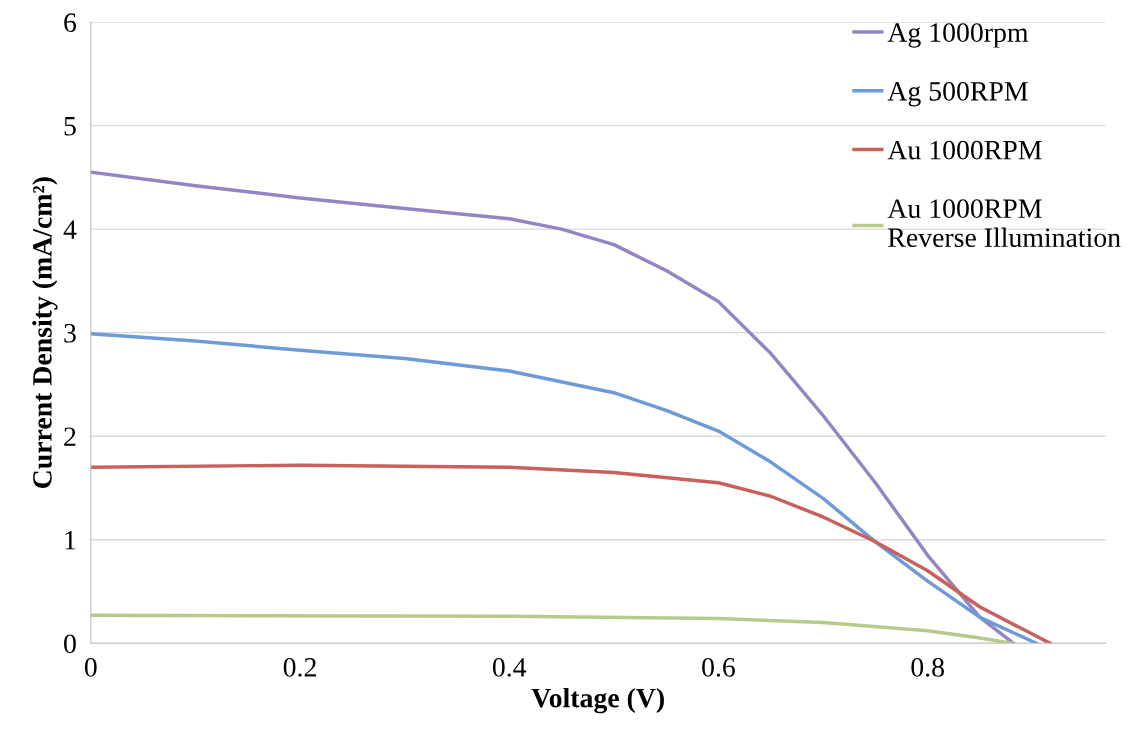 This screenshot has height=736, width=1135. Describe the element at coordinates (70, 126) in the screenshot. I see `y-tick-label: 5` at that location.